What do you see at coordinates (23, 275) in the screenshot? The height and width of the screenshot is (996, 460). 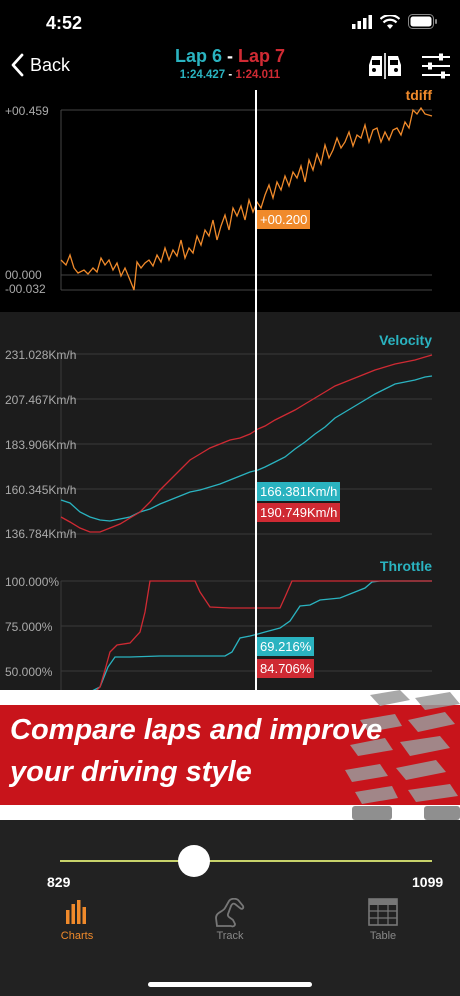 I see `tdiff-y-label-zero: 00.000` at bounding box center [23, 275].